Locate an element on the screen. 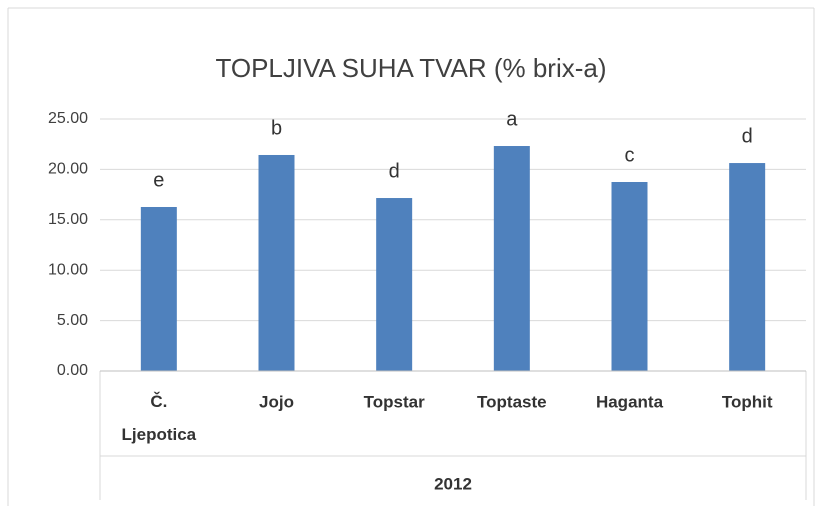  bar-annotation: c is located at coordinates (630, 155).